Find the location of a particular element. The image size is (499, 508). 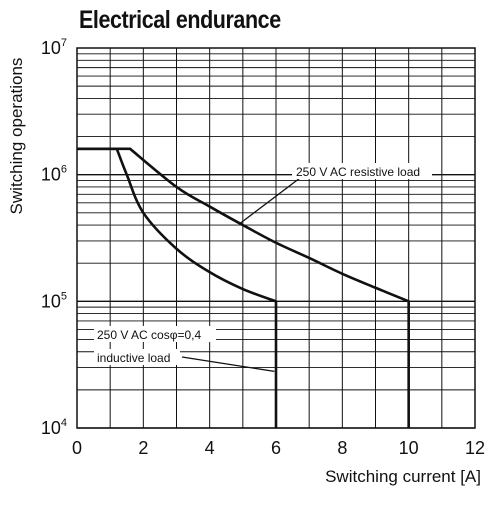

x-tick-label: 4 is located at coordinates (210, 448).